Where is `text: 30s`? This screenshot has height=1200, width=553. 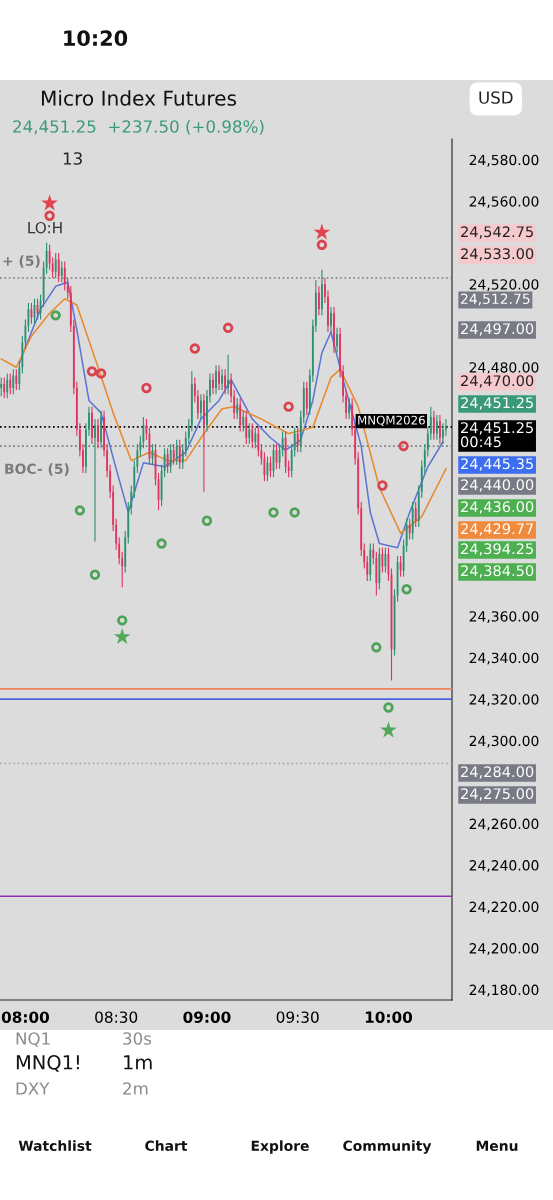 text: 30s is located at coordinates (137, 1038).